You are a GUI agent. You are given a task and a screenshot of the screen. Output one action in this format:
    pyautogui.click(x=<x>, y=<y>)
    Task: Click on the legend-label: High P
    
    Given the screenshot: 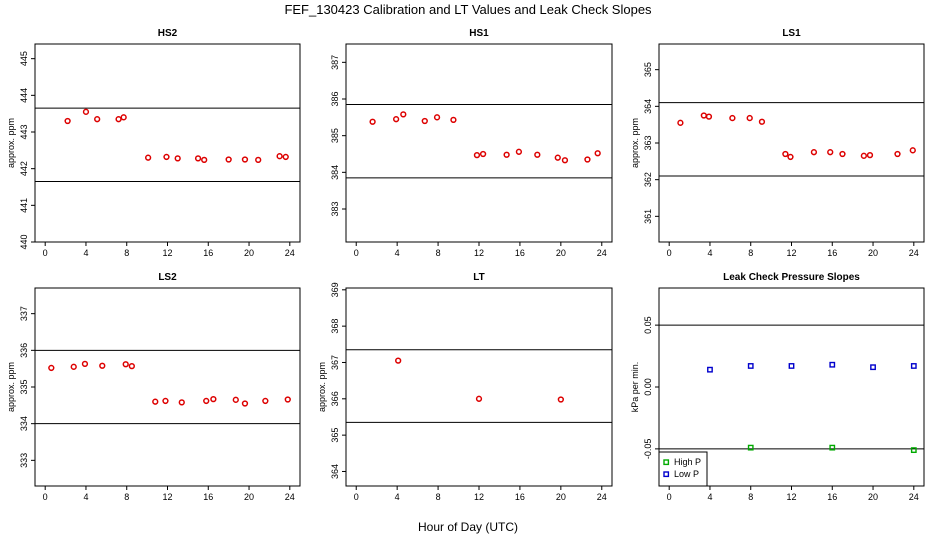 What is the action you would take?
    pyautogui.click(x=687, y=462)
    